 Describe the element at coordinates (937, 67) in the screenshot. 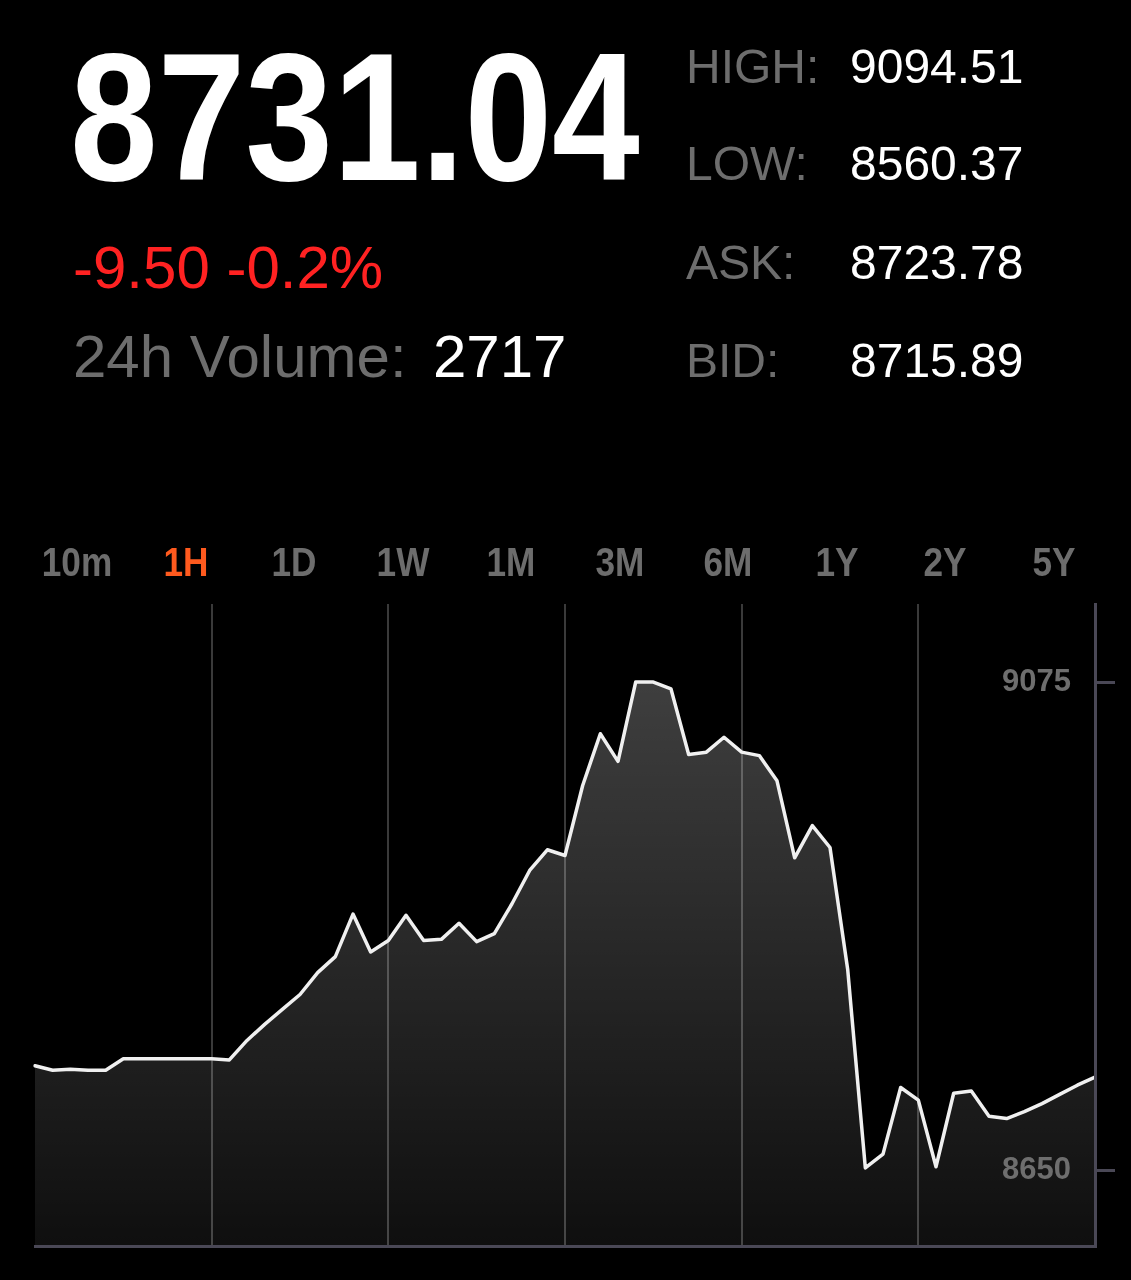

I see `text: 9094.51` at that location.